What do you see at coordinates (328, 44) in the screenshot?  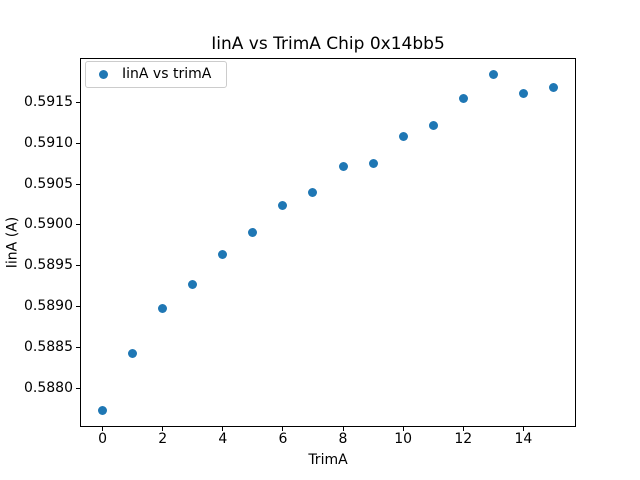 I see `chart-title: IinA vs TrimA Chip 0x14bb5` at bounding box center [328, 44].